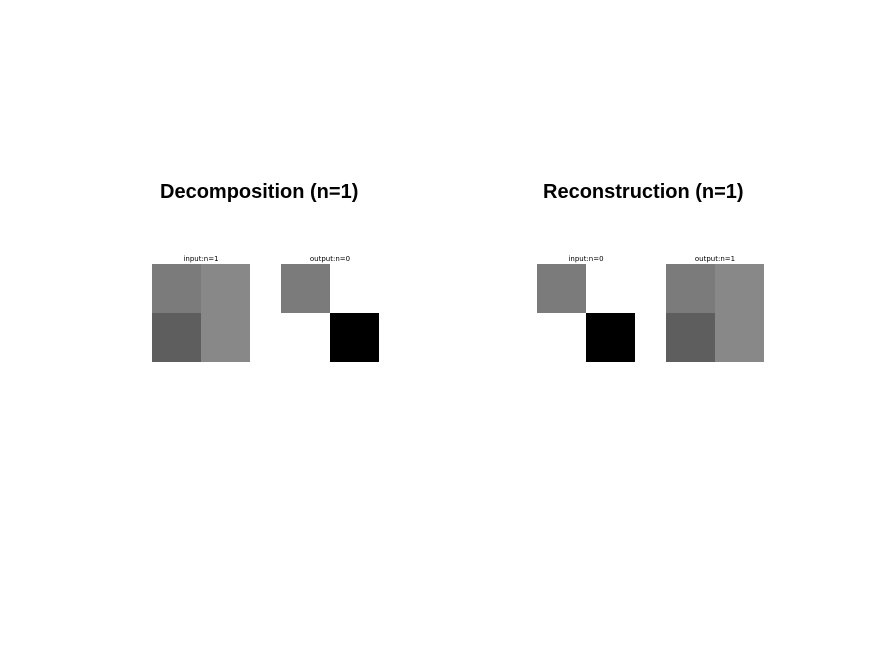 The height and width of the screenshot is (656, 875). Describe the element at coordinates (201, 259) in the screenshot. I see `decomposition-input-label: input:n=1` at that location.